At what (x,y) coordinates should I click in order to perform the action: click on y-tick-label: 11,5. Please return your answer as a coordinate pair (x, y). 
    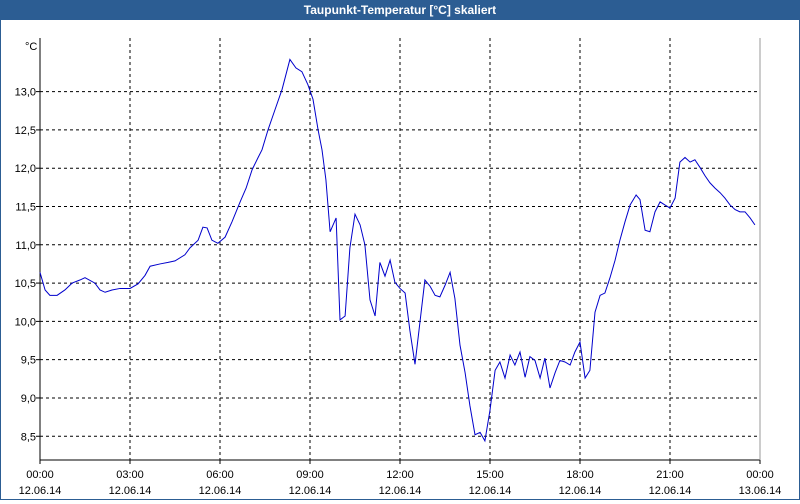
    Looking at the image, I should click on (25, 207).